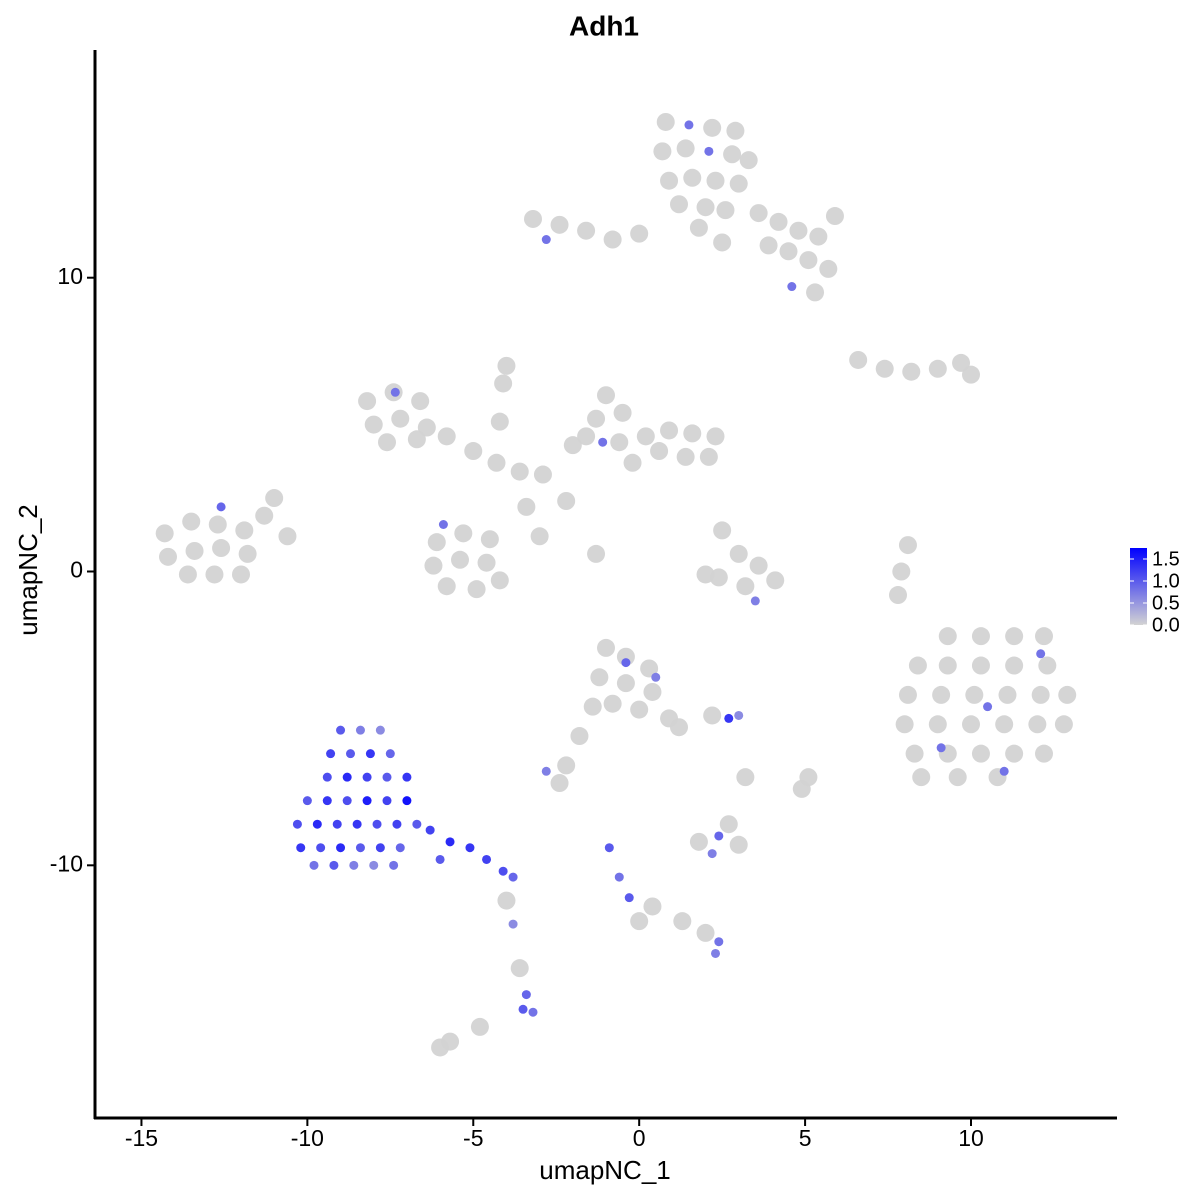  I want to click on x-axis-label: umapNC_1, so click(605, 1170).